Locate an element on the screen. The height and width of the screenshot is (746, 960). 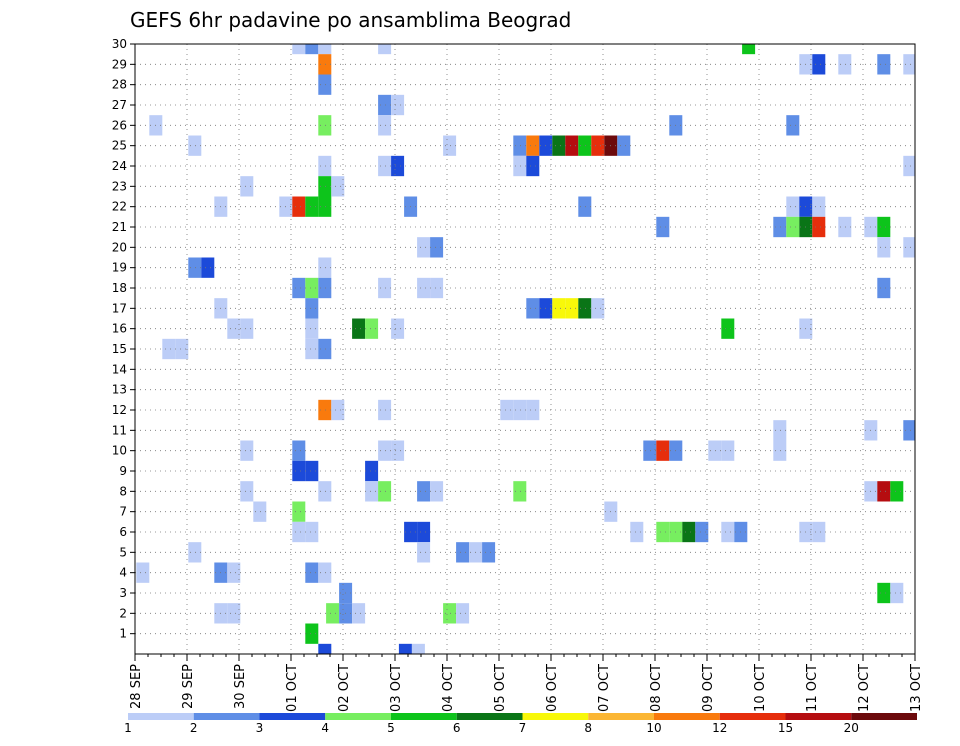
x-tick-label: 08 OCT is located at coordinates (656, 688).